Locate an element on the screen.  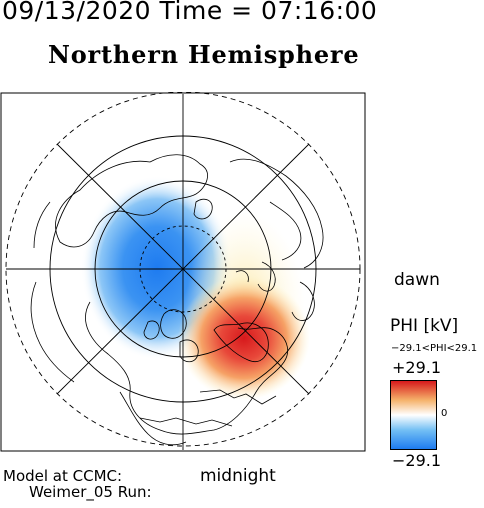
date-time-title: 09/13/2020 Time = 07:16:00 is located at coordinates (190, 12).